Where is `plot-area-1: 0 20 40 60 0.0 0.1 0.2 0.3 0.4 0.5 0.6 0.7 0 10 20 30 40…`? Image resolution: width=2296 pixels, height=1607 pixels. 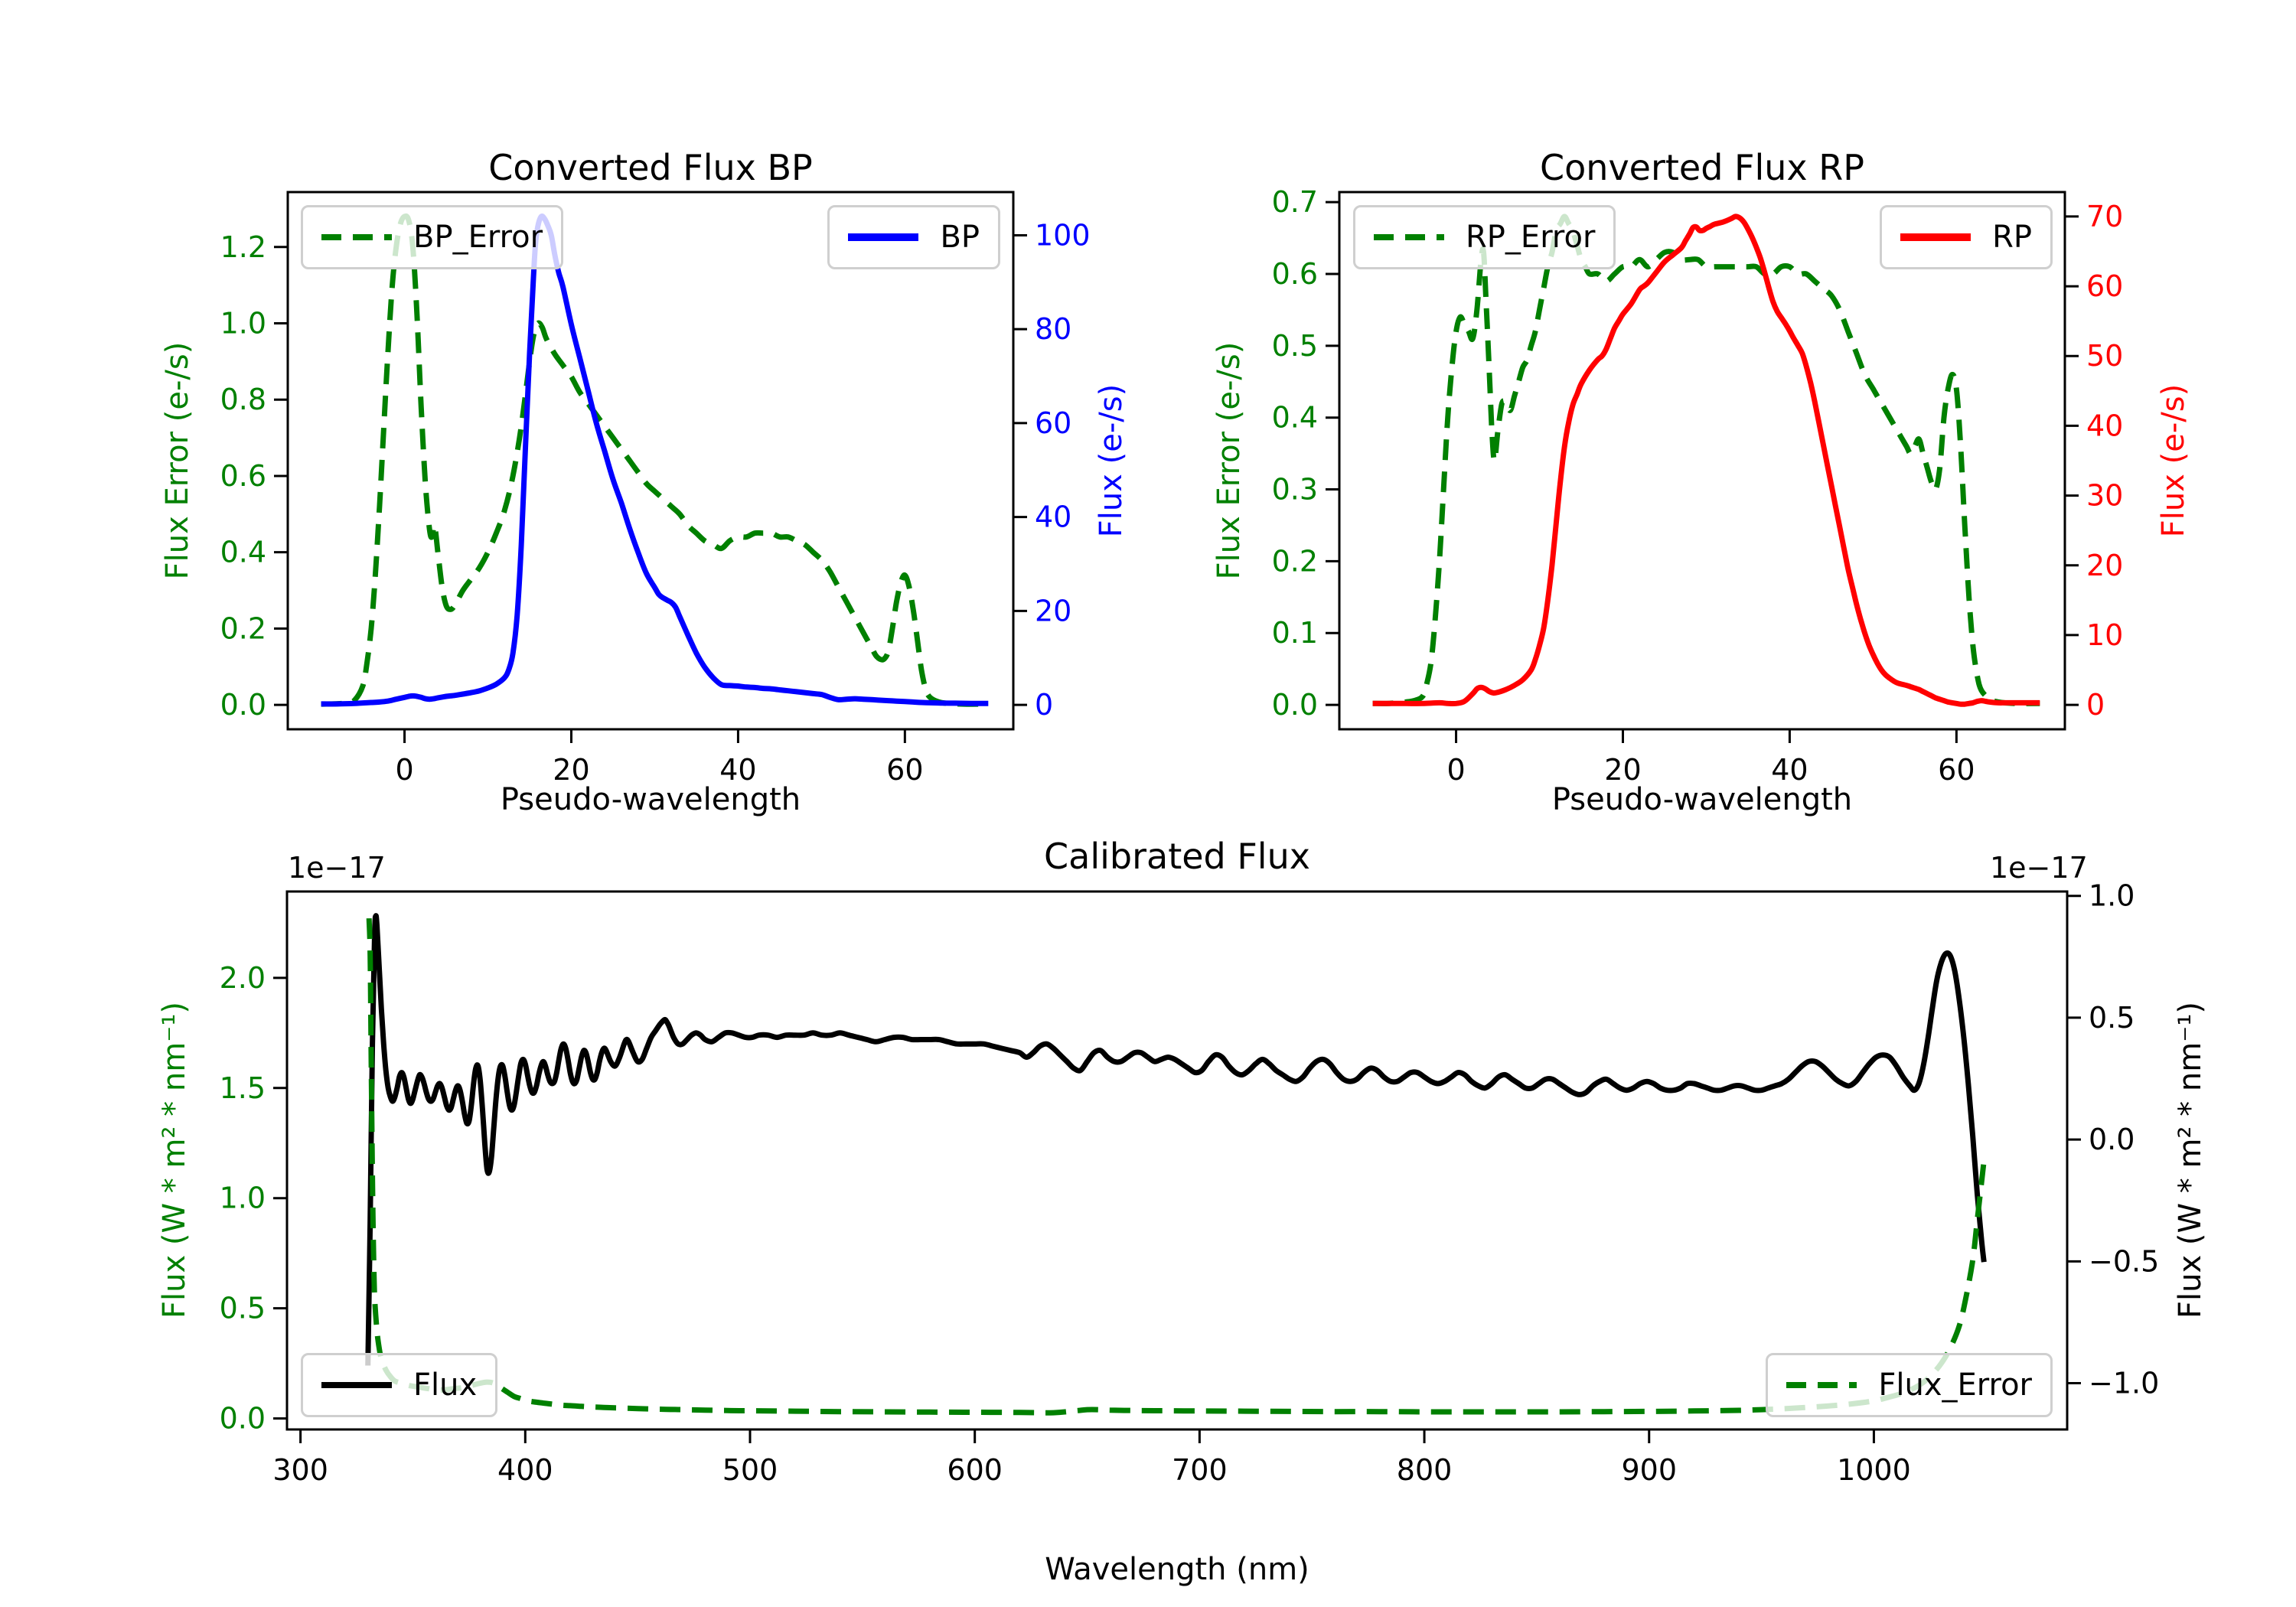 plot-area-1: 0 20 40 60 0.0 0.1 0.2 0.3 0.4 0.5 0.6 0.7 0 10 20 30 40… is located at coordinates (1698, 486).